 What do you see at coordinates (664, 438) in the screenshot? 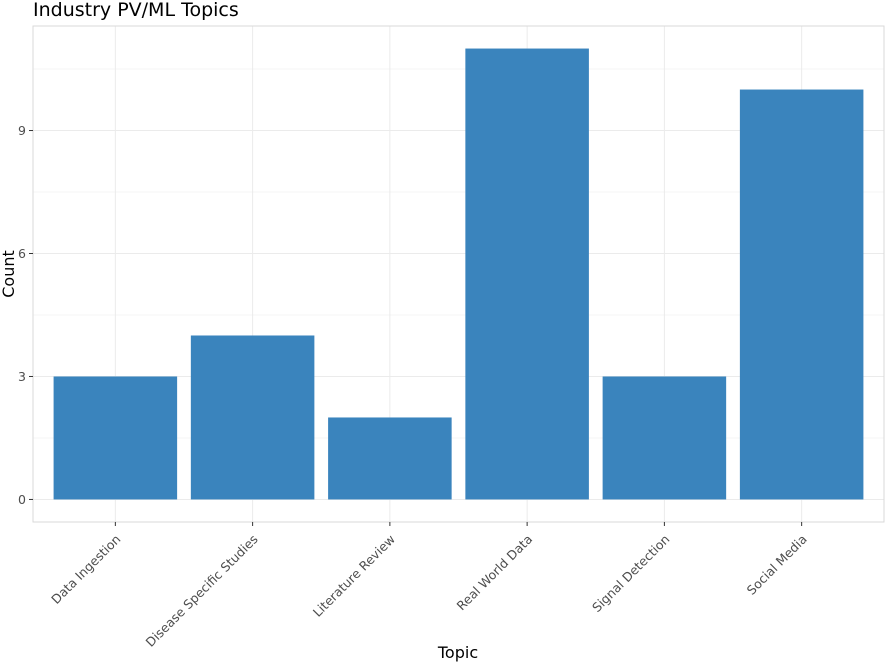
I see `bar-signal-detection` at bounding box center [664, 438].